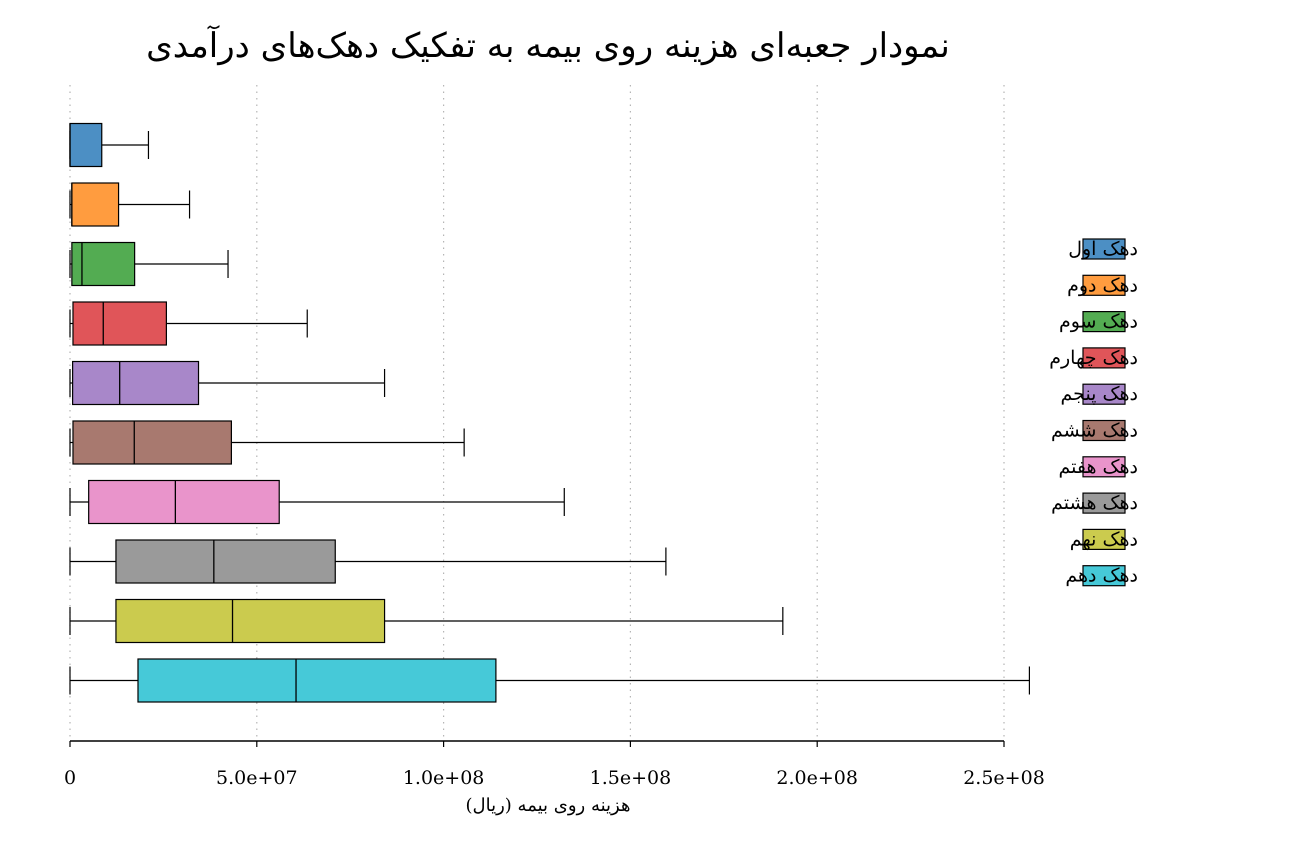 The height and width of the screenshot is (868, 1302). Describe the element at coordinates (554, 765) in the screenshot. I see `x-axis-ticks: 0 5.0e+07 1.0e+08 1.5e+08 2.0e+08 2.5e+08` at that location.